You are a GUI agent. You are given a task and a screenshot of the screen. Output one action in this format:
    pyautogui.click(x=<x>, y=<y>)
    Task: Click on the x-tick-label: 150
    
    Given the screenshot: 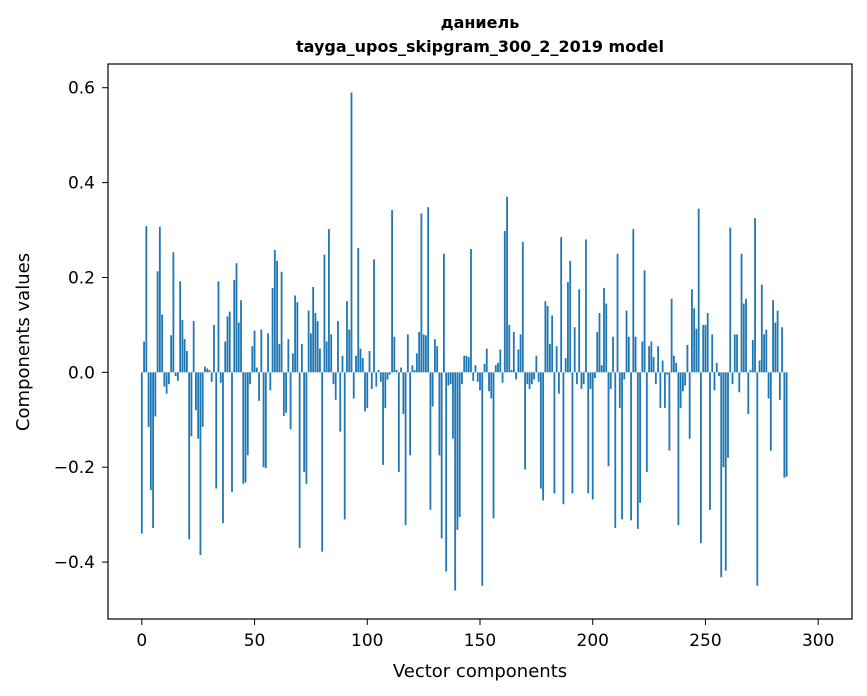 What is the action you would take?
    pyautogui.click(x=480, y=641)
    